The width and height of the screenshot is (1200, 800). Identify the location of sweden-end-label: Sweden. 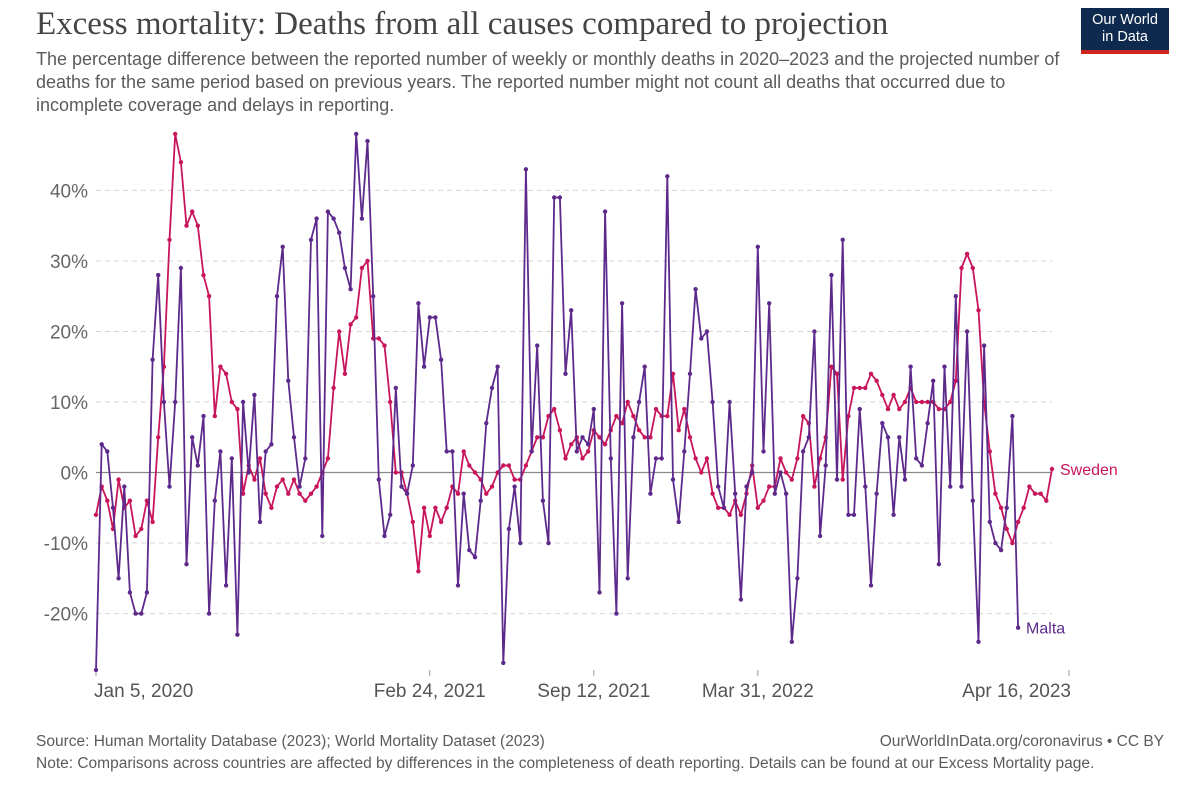
(1089, 470).